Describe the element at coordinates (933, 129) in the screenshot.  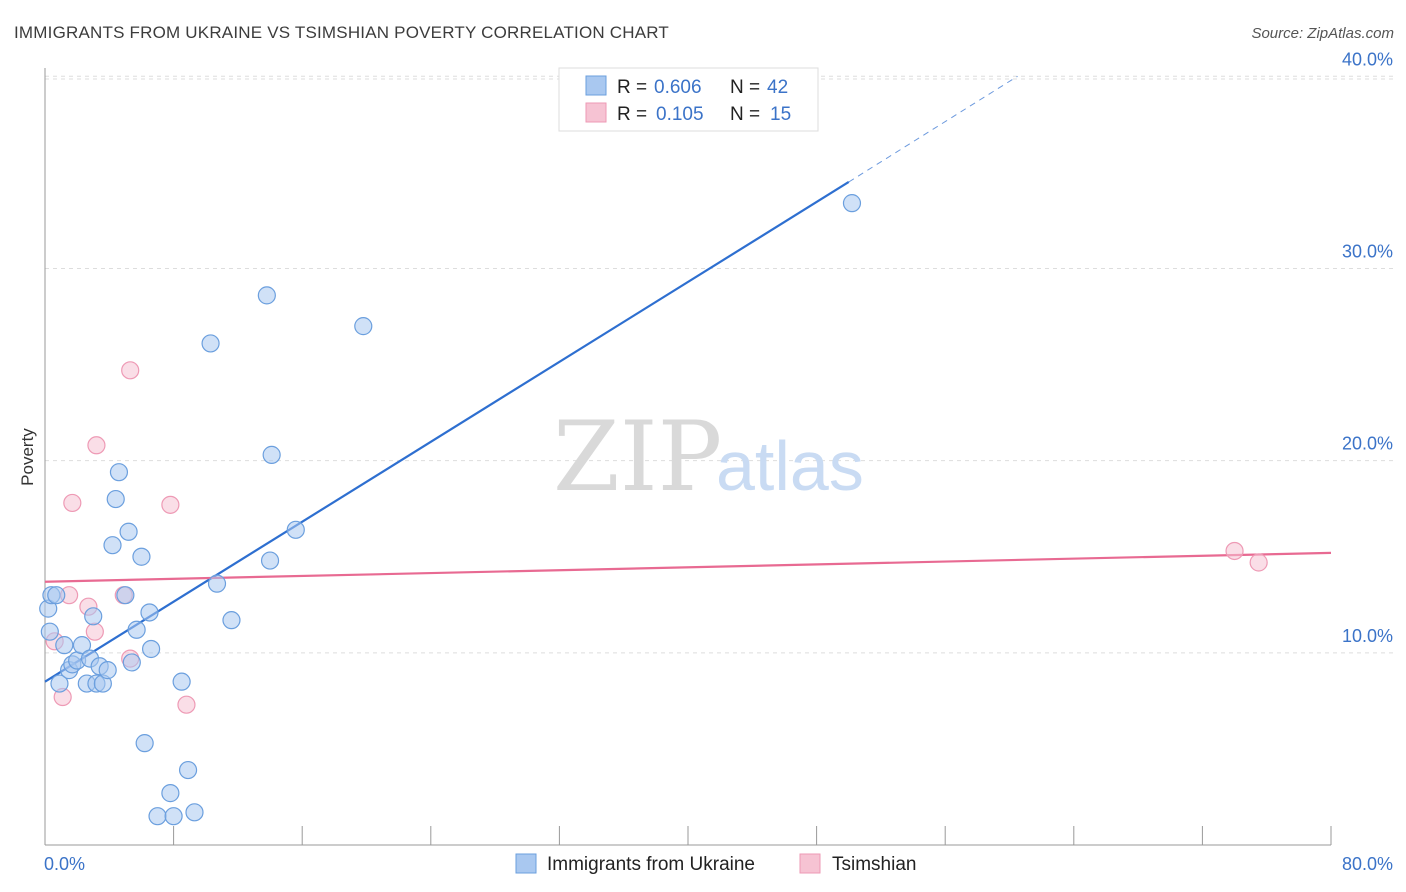
I see `trend-line-ukraine-extension` at that location.